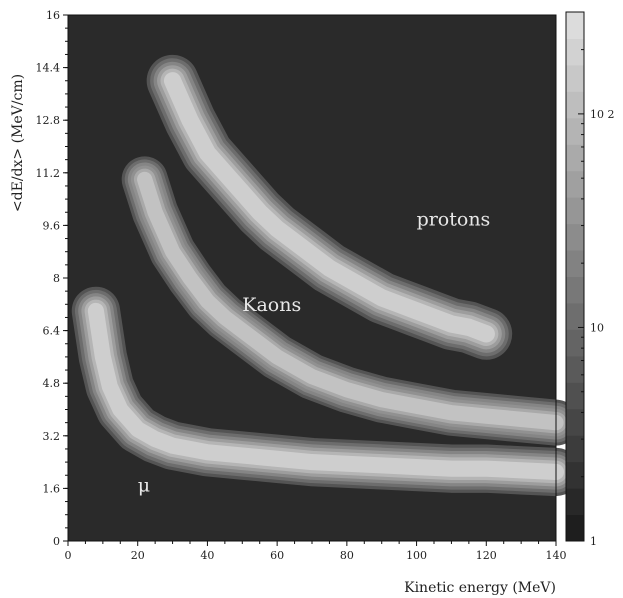 The height and width of the screenshot is (598, 623). I want to click on colorbar-label: 10, so click(597, 327).